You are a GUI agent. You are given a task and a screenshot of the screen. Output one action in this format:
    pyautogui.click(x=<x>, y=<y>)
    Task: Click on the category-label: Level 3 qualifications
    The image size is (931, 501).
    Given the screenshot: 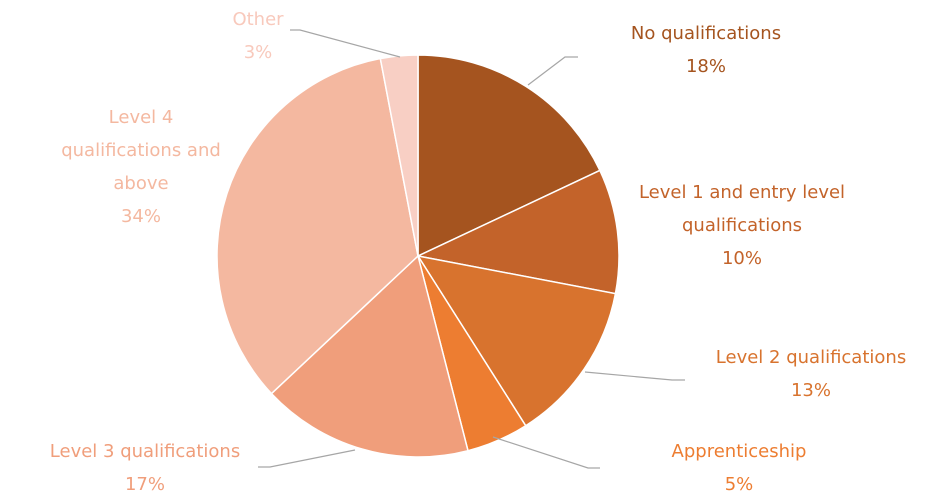 What is the action you would take?
    pyautogui.click(x=145, y=451)
    